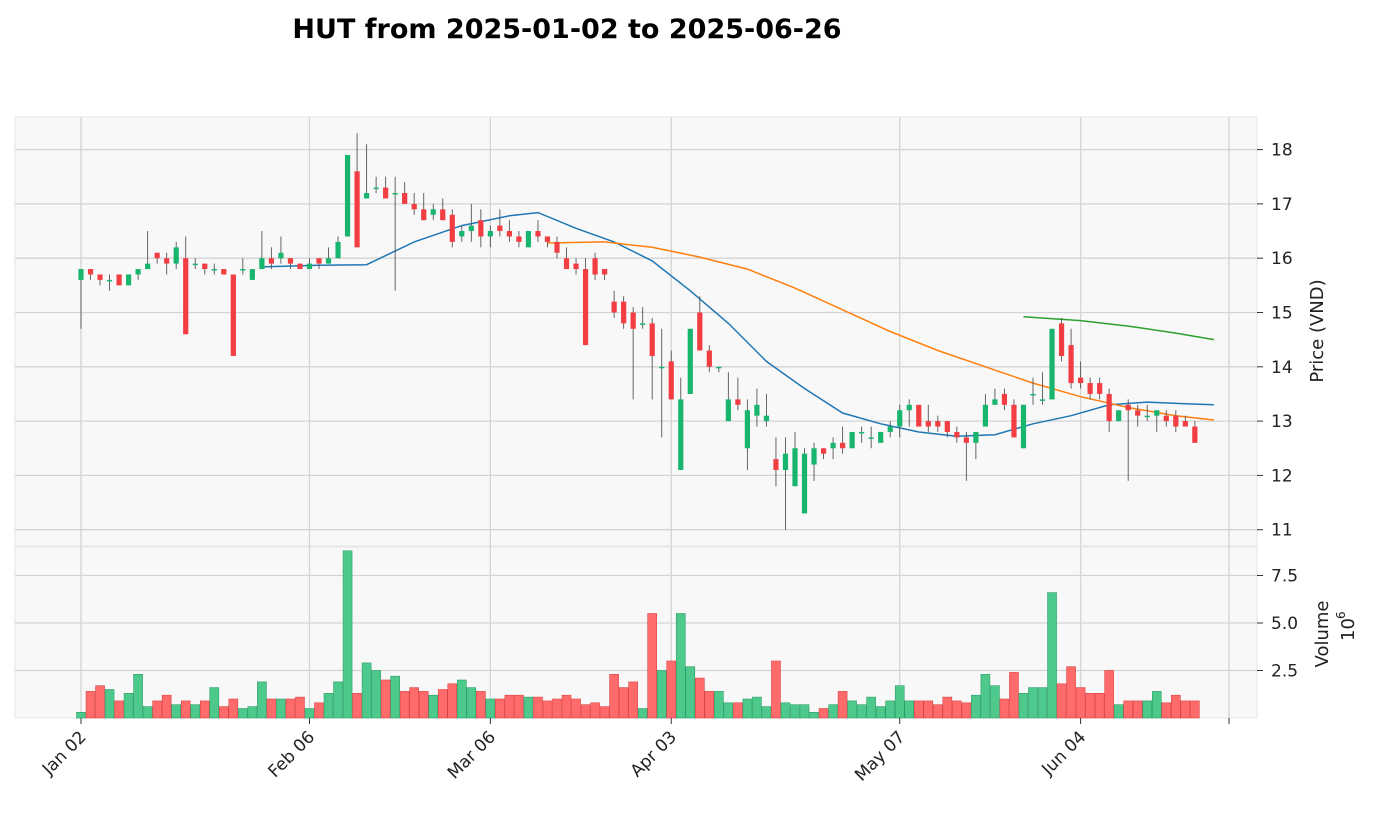  Describe the element at coordinates (880, 331) in the screenshot. I see `moving-average-line` at that location.